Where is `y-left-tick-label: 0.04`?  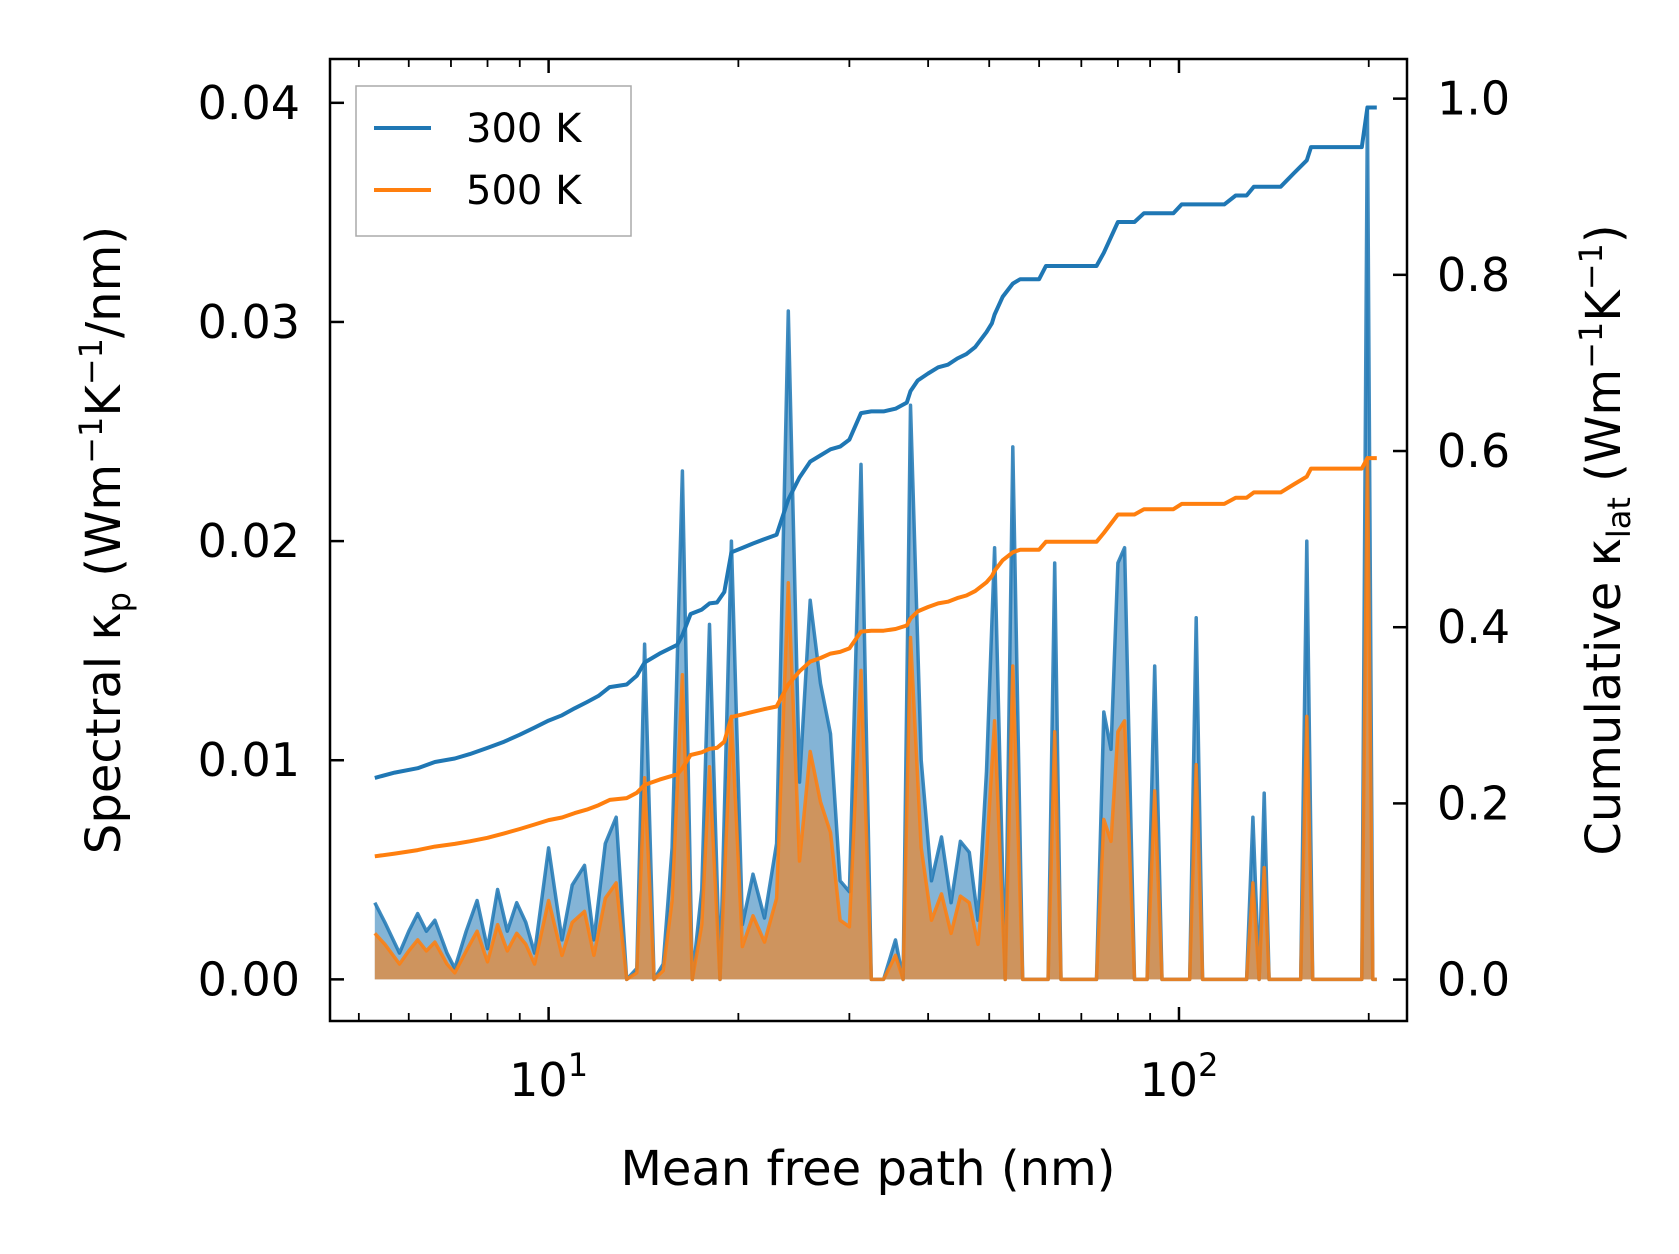
y-left-tick-label: 0.04 is located at coordinates (249, 103).